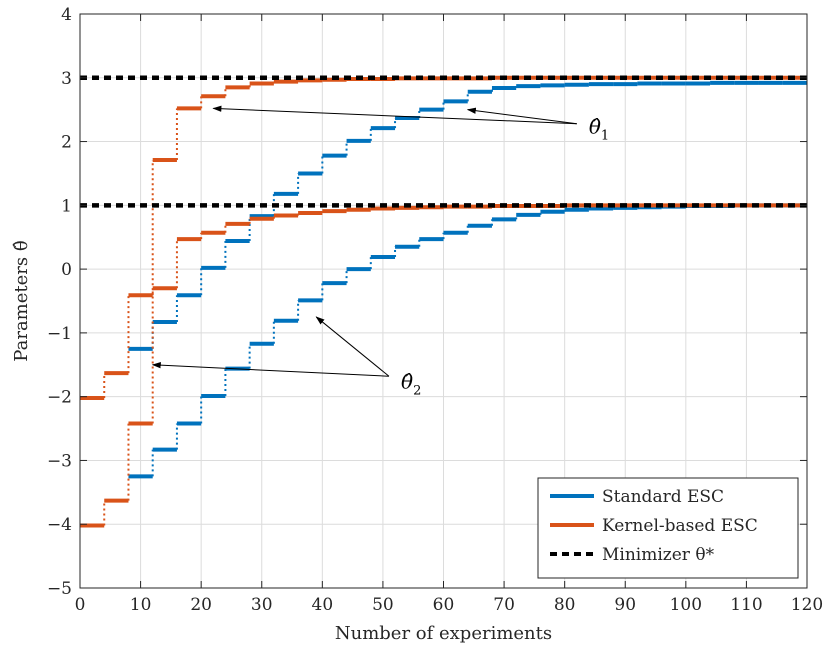  I want to click on y-tick-label: −1, so click(59, 334).